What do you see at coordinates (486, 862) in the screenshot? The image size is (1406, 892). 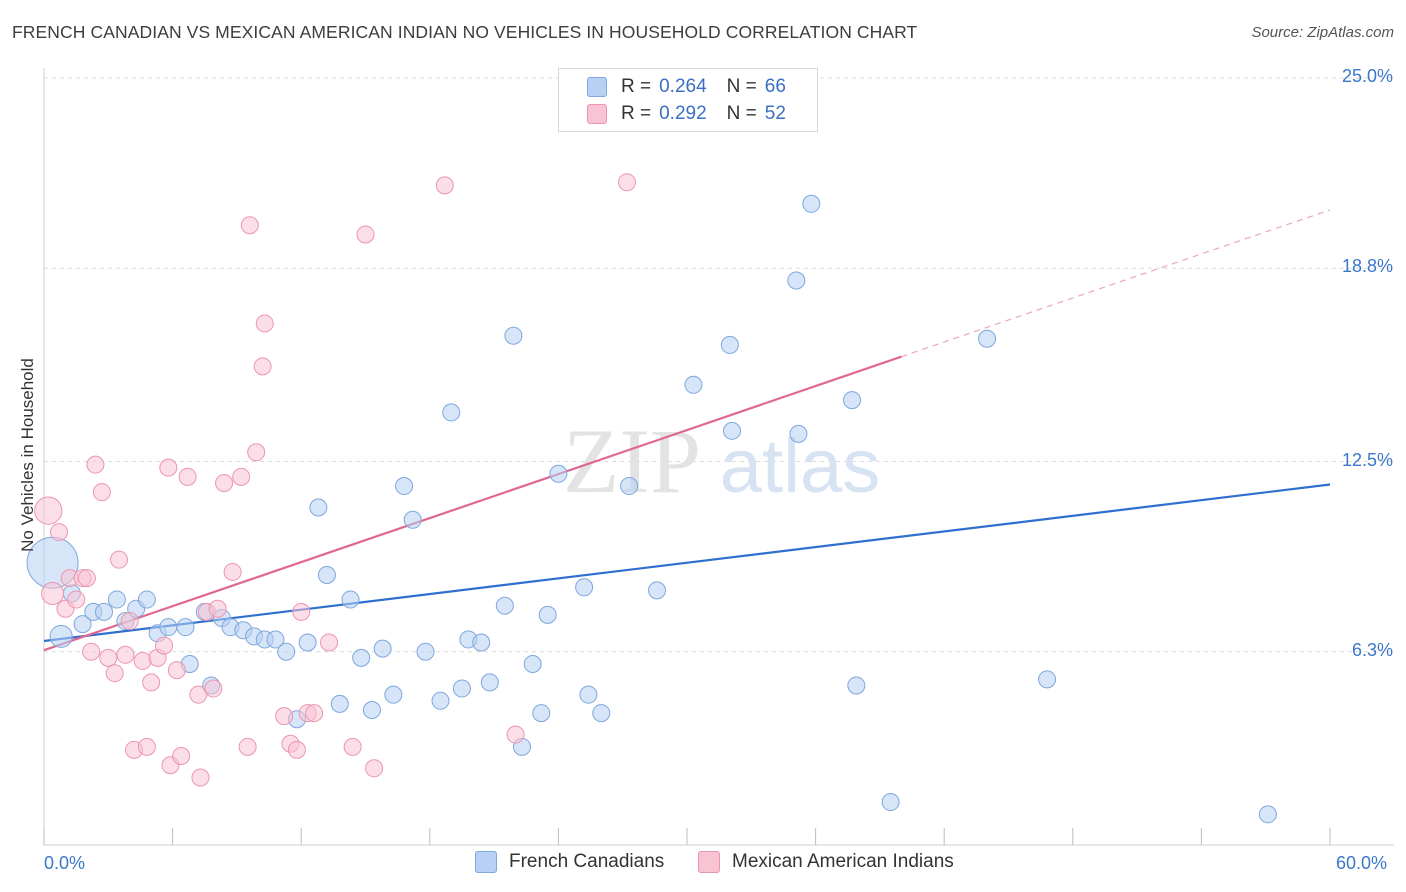 I see `bottom-legend-swatch-blue` at bounding box center [486, 862].